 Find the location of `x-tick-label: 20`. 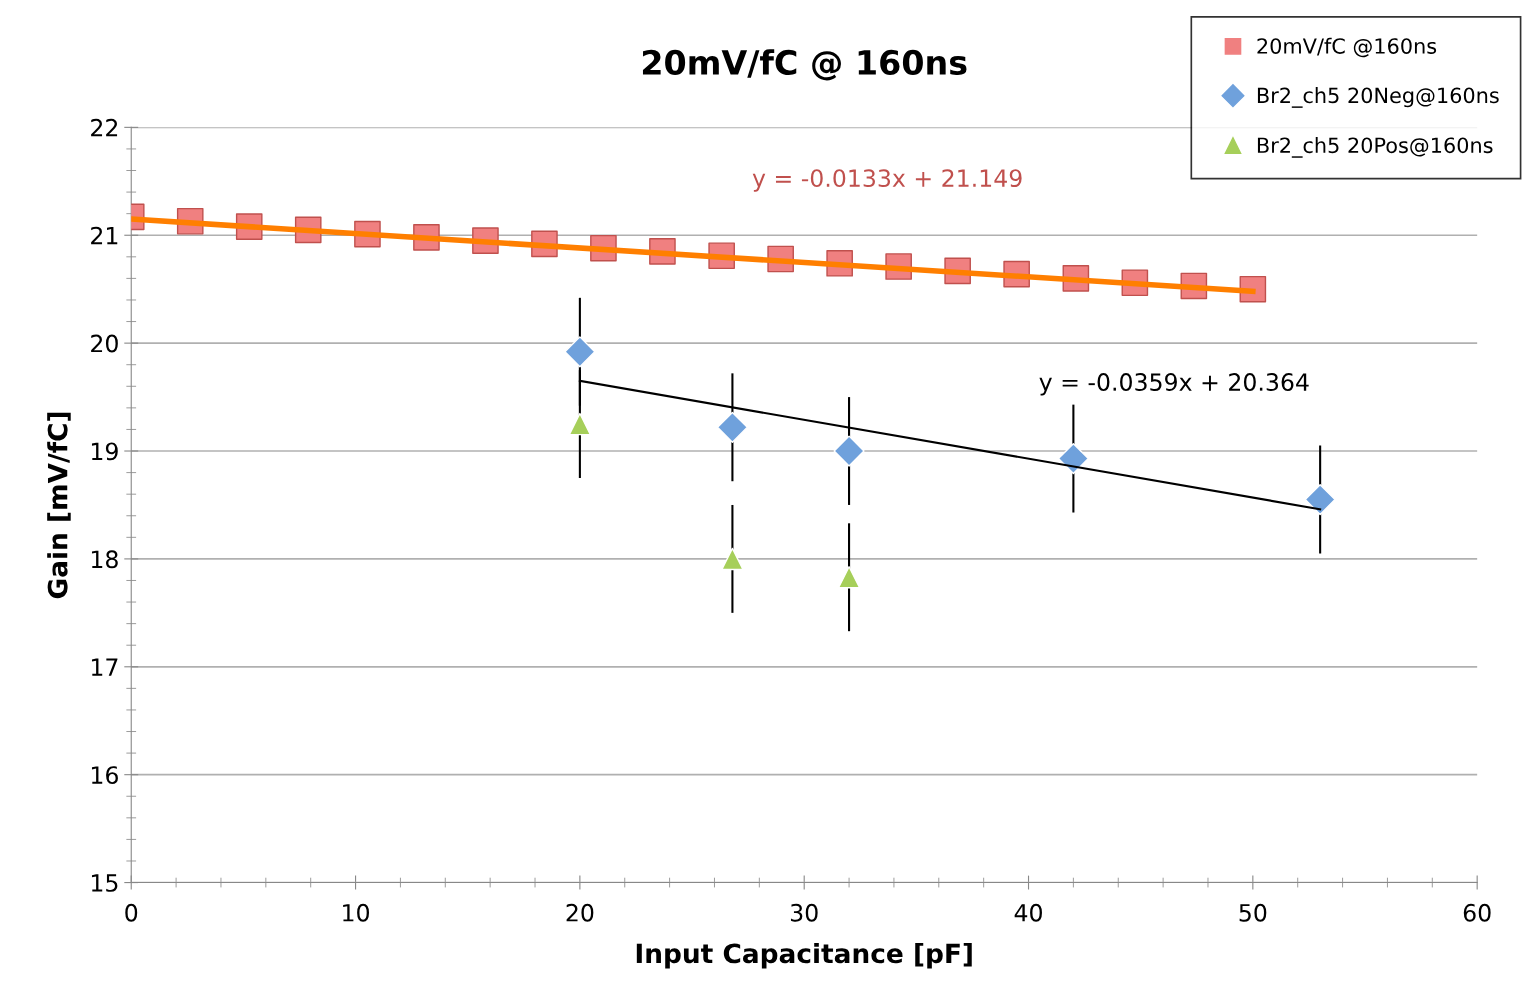

x-tick-label: 20 is located at coordinates (580, 912).